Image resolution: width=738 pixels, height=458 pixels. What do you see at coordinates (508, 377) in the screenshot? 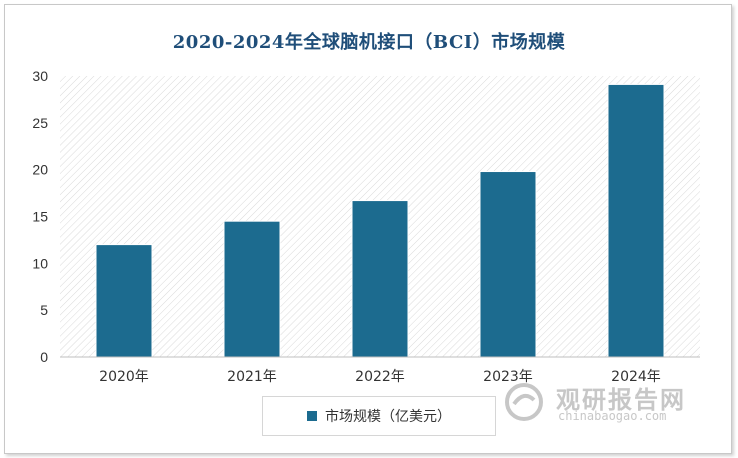
I see `x-tick-label: 2023年` at bounding box center [508, 377].